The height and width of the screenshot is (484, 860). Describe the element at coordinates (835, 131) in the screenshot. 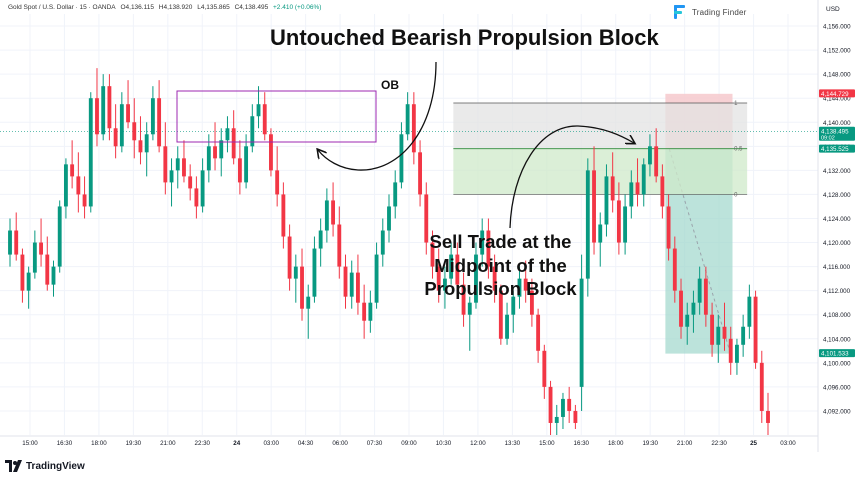

I see `price-tag-label: 4,138.495` at that location.